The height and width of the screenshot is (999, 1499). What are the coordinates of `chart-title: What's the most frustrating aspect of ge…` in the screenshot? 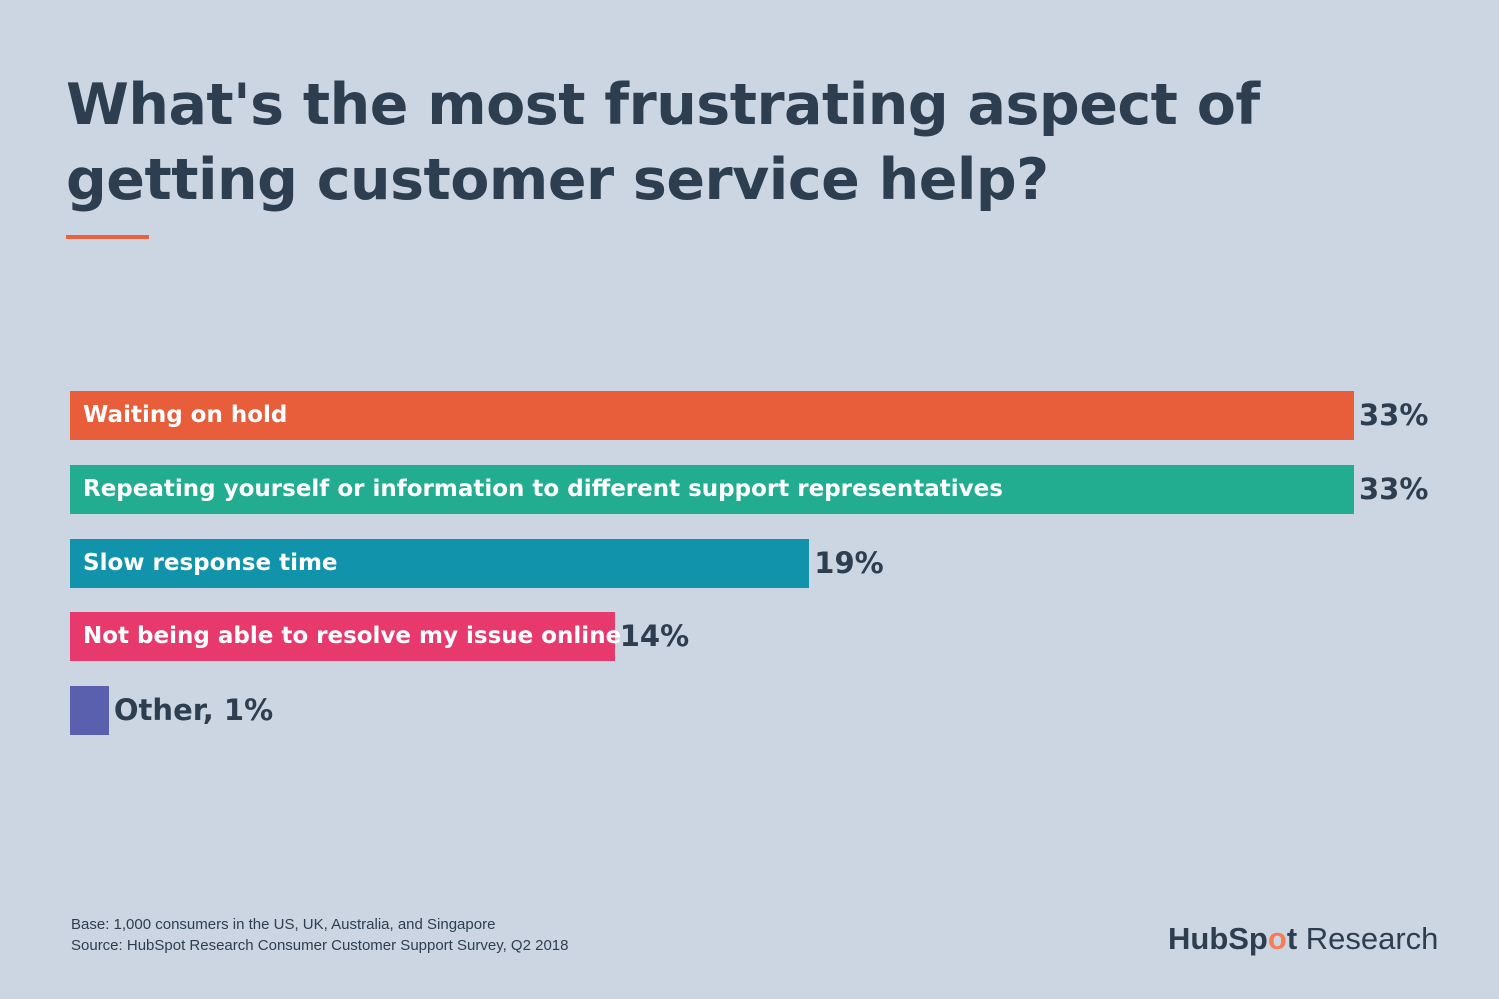 It's located at (663, 142).